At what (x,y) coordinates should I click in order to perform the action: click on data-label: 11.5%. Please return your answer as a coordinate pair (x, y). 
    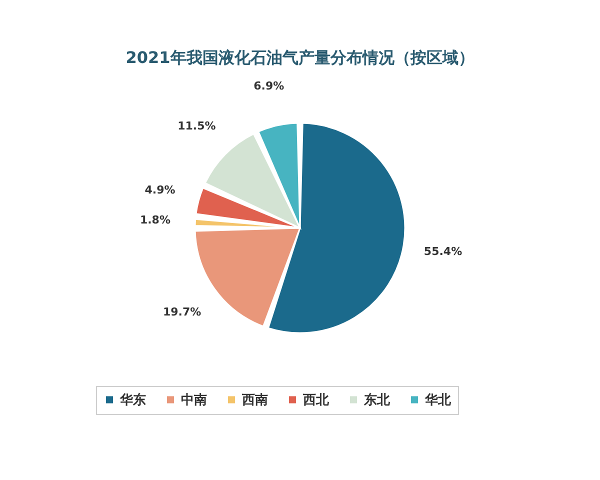
    Looking at the image, I should click on (197, 125).